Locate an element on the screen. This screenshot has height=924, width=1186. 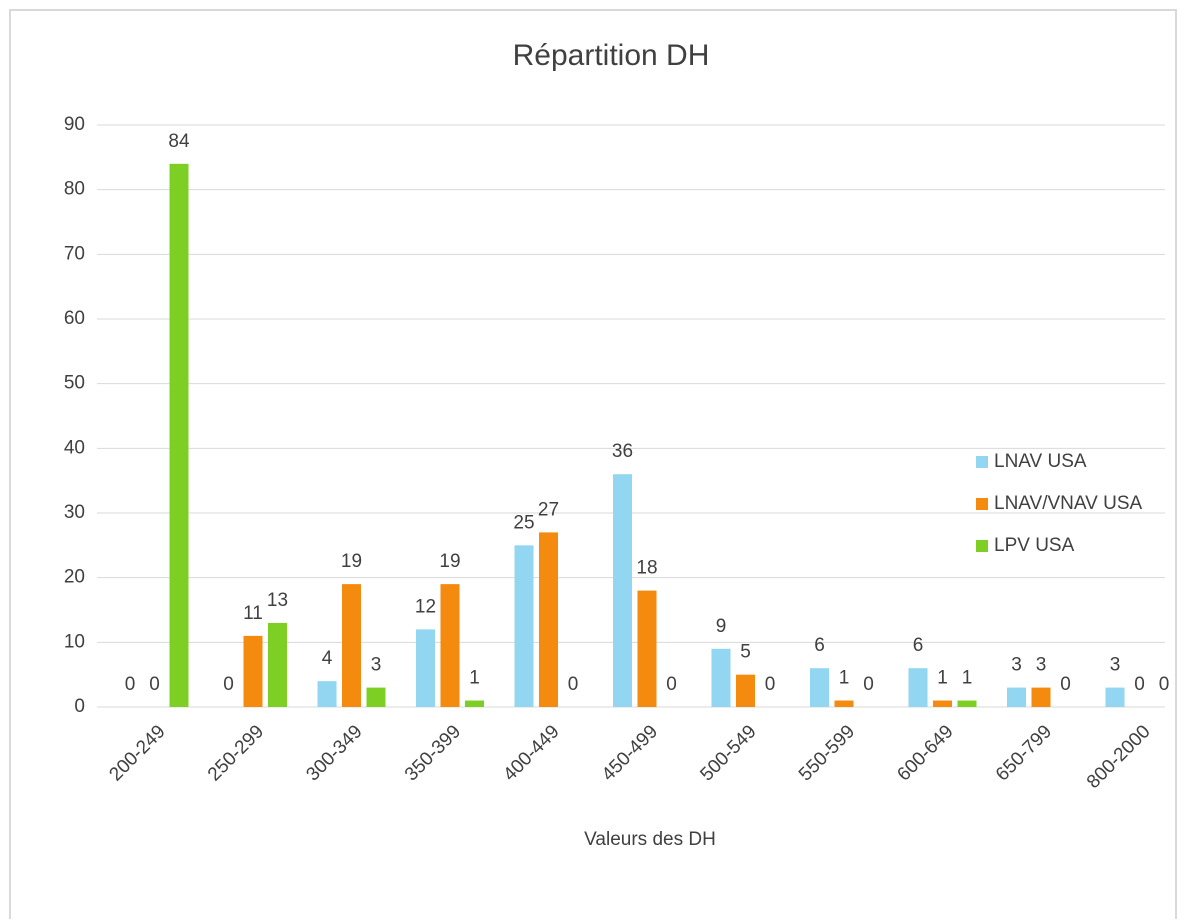
data-label: 13 is located at coordinates (277, 600).